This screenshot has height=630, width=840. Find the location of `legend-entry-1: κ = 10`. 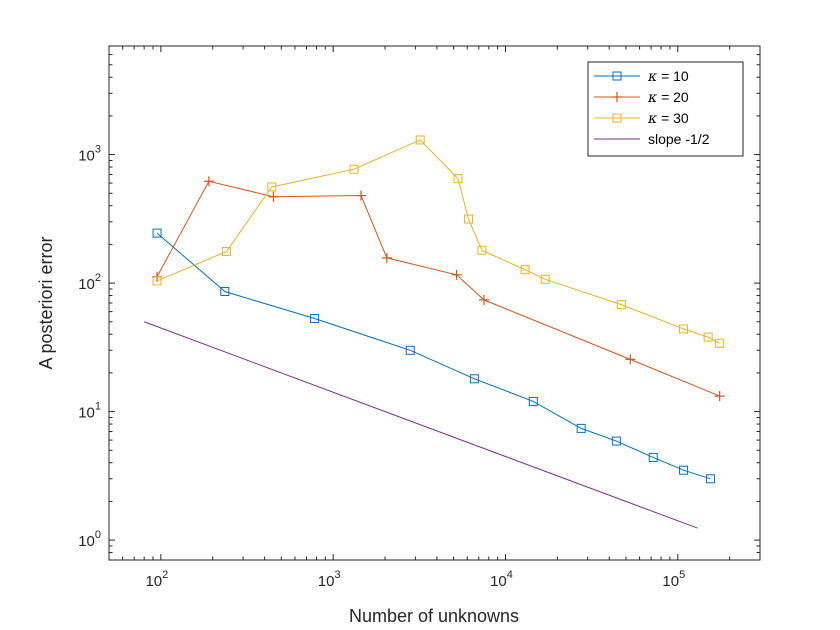

legend-entry-1: κ = 10 is located at coordinates (641, 76).